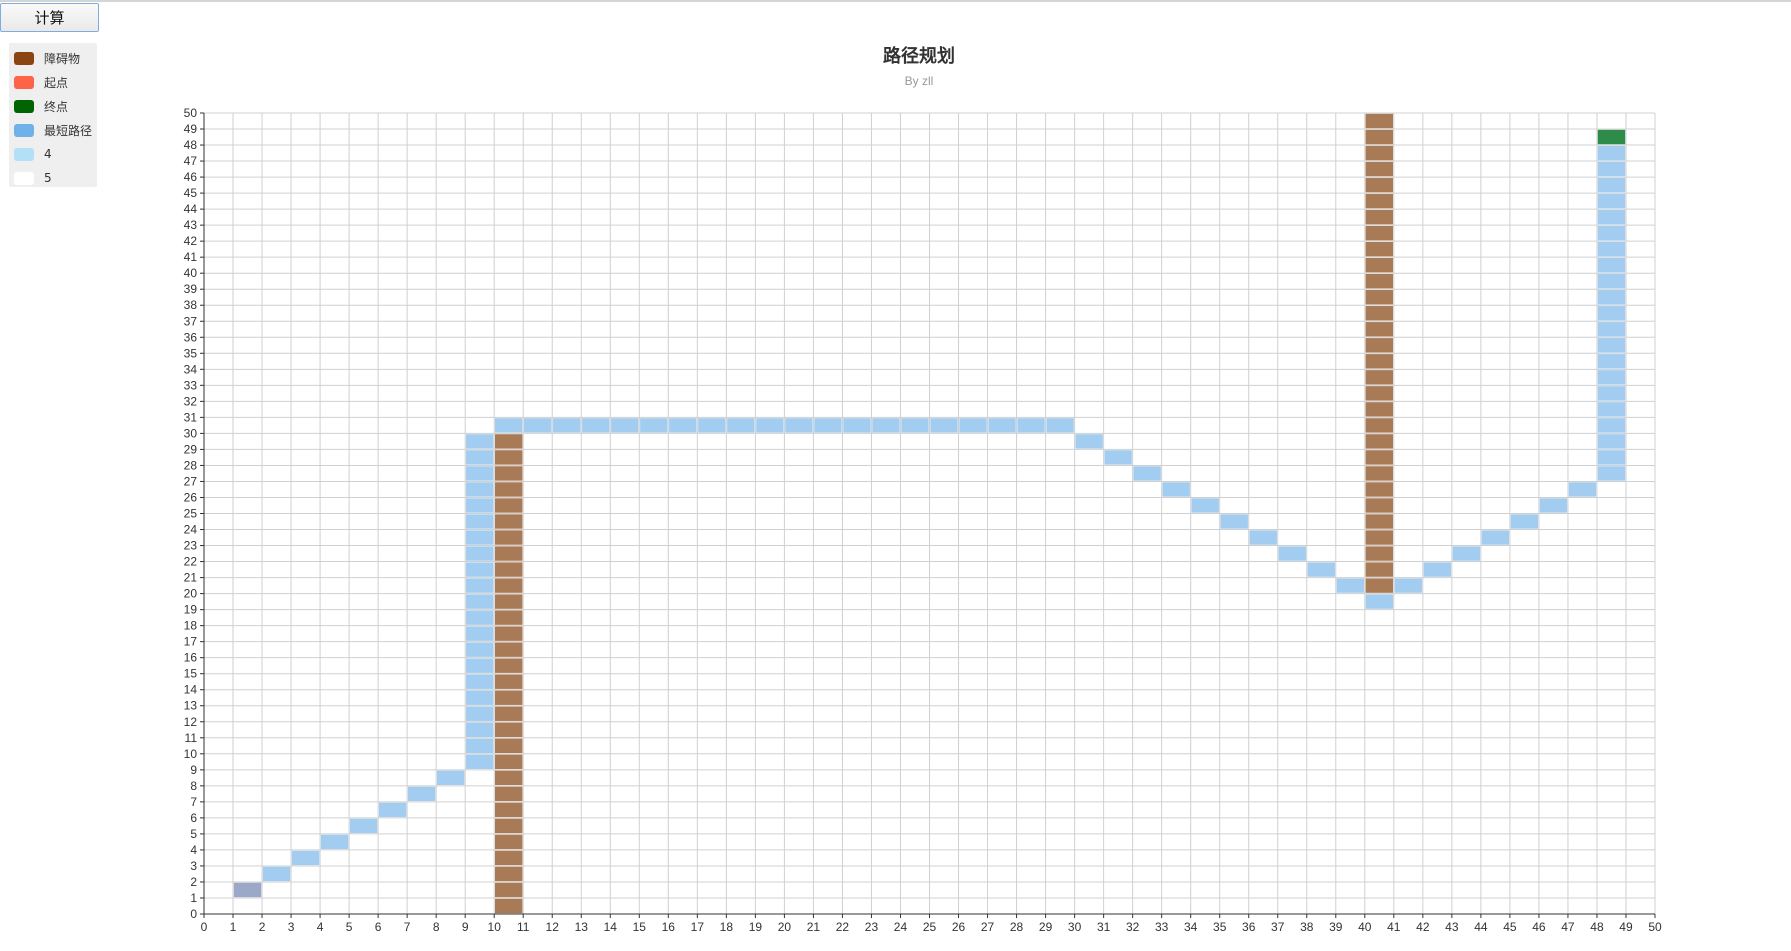  Describe the element at coordinates (191, 626) in the screenshot. I see `y-tick-label: 18` at that location.